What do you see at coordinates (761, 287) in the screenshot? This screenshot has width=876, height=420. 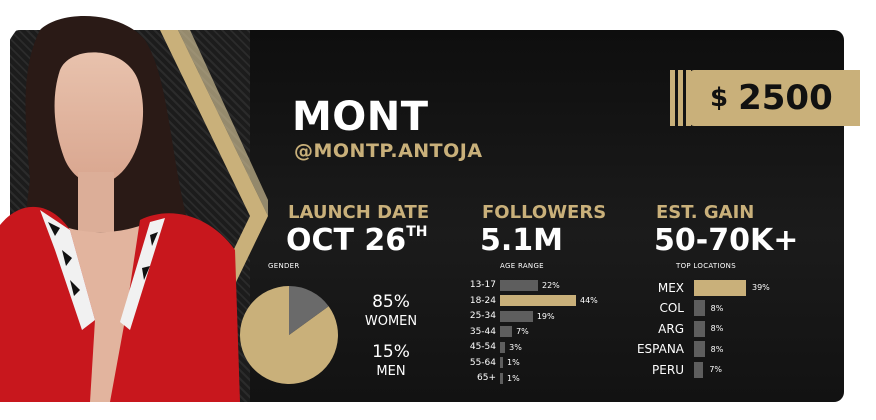 I see `location-percent: 39%` at bounding box center [761, 287].